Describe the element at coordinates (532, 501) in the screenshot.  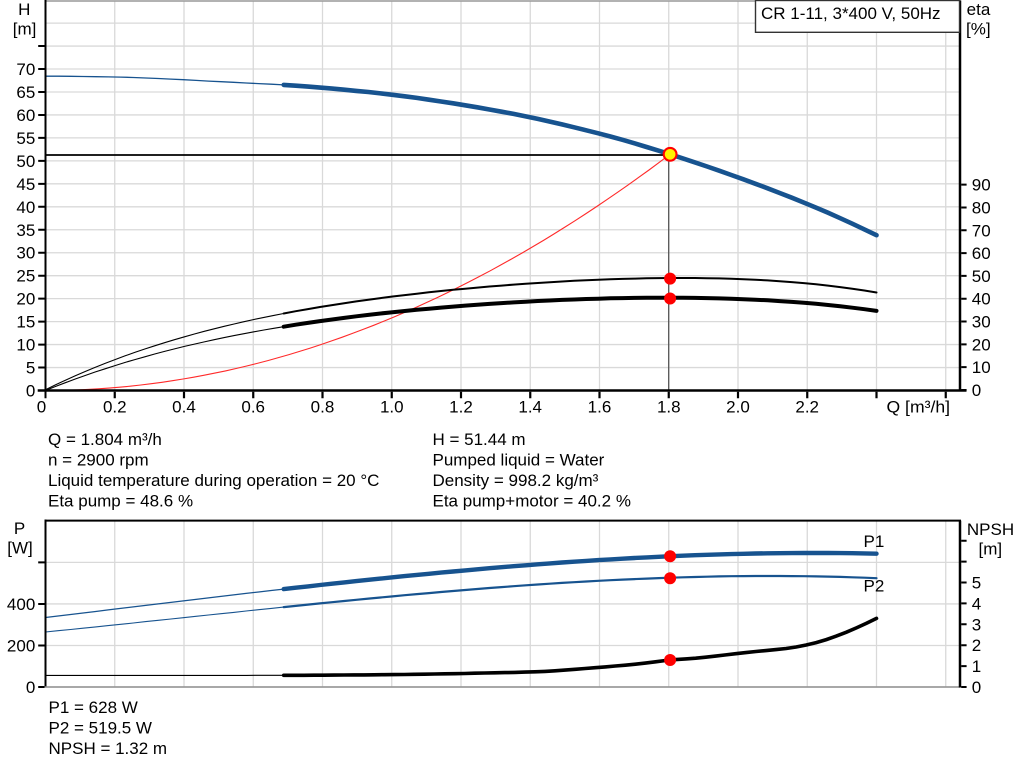
I see `svg-text: Eta pump+motor = 40.2 %` at that location.